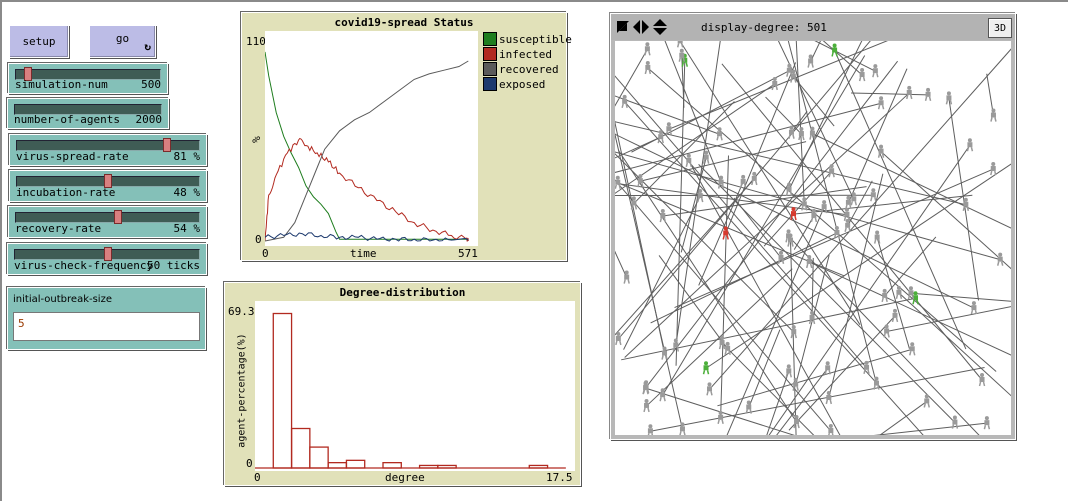  I want to click on horizontal-arrows-icon, so click(641, 27).